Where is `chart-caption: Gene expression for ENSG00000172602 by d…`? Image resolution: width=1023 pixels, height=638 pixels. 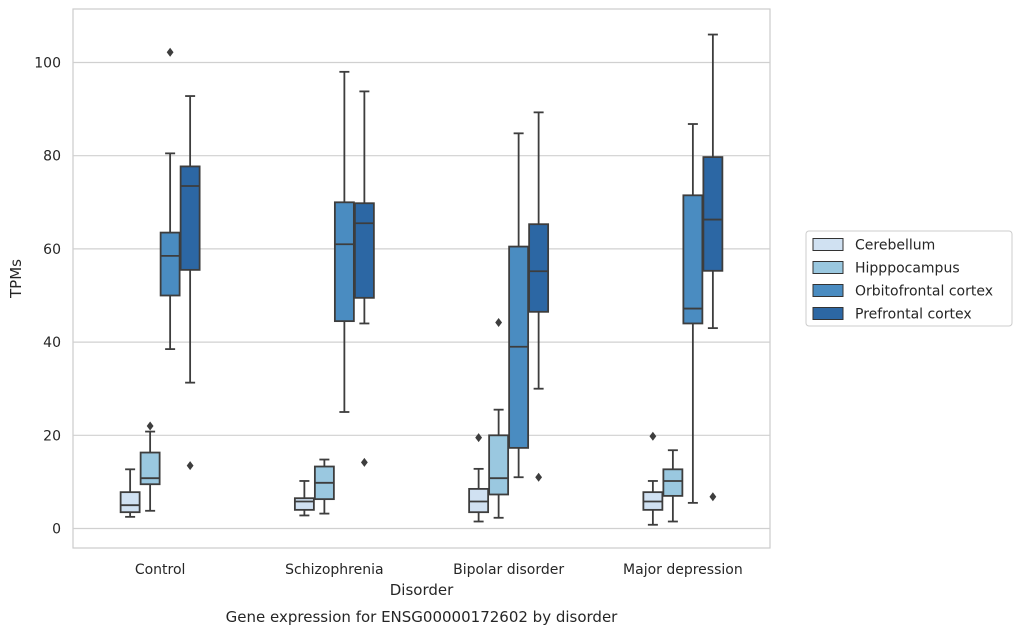
chart-caption: Gene expression for ENSG00000172602 by d… is located at coordinates (422, 617).